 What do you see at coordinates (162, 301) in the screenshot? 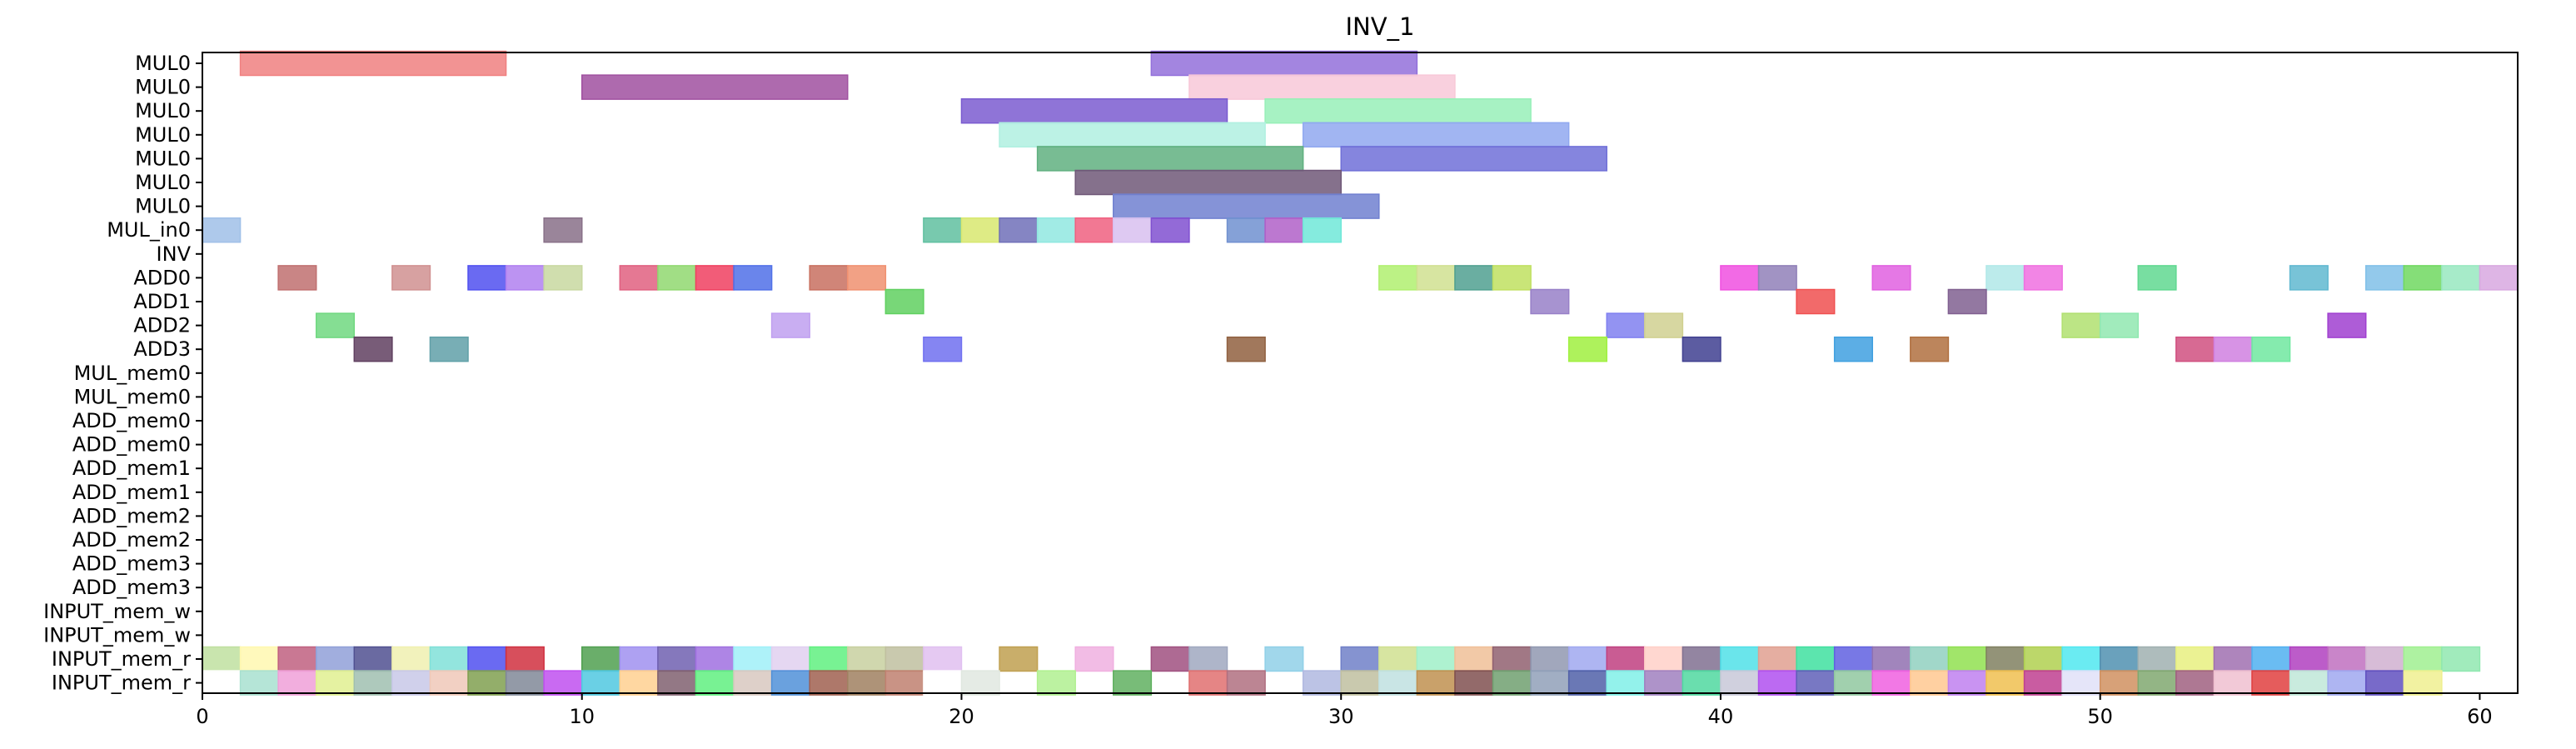
I see `row-label-10: ADD1` at bounding box center [162, 301].